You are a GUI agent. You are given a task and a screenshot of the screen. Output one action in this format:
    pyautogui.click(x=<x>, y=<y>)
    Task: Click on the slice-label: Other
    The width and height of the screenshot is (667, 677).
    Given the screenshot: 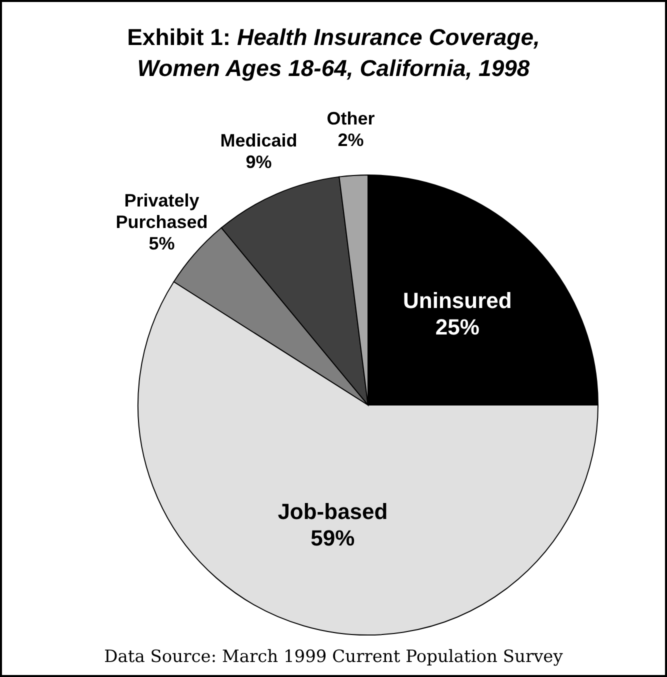 What is the action you would take?
    pyautogui.click(x=350, y=118)
    